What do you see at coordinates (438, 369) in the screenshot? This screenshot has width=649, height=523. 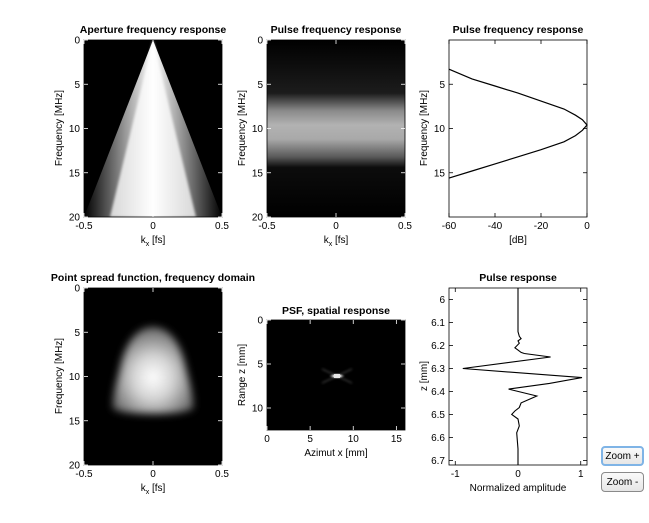 I see `y-tick-label: 6.3` at bounding box center [438, 369].